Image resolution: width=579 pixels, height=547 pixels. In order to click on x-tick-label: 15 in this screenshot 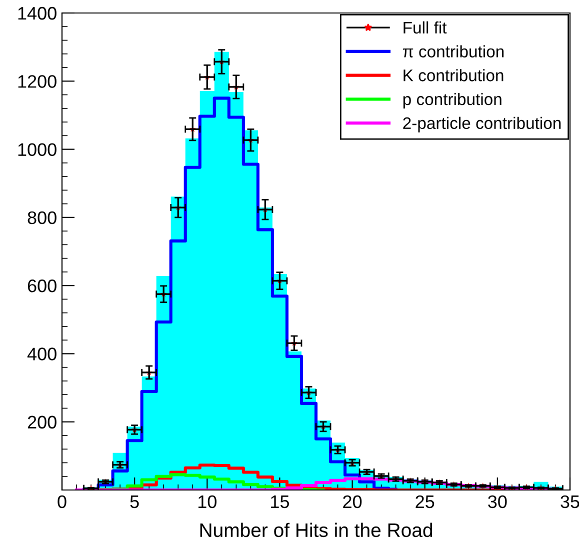, I will do `click(280, 502)`.